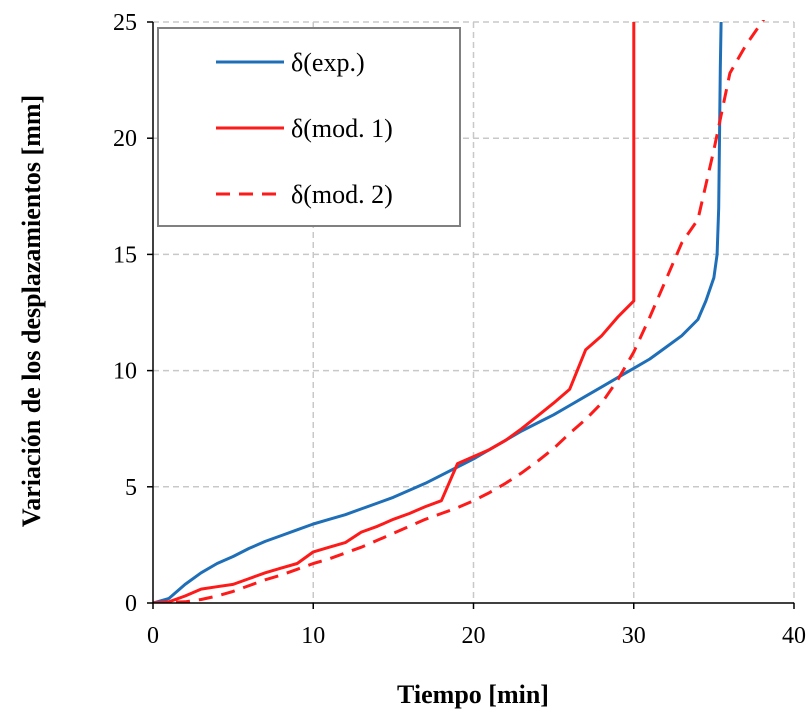 The height and width of the screenshot is (715, 811). I want to click on legend: δ(exp.) δ(mod. 1) δ(mod. 2), so click(309, 127).